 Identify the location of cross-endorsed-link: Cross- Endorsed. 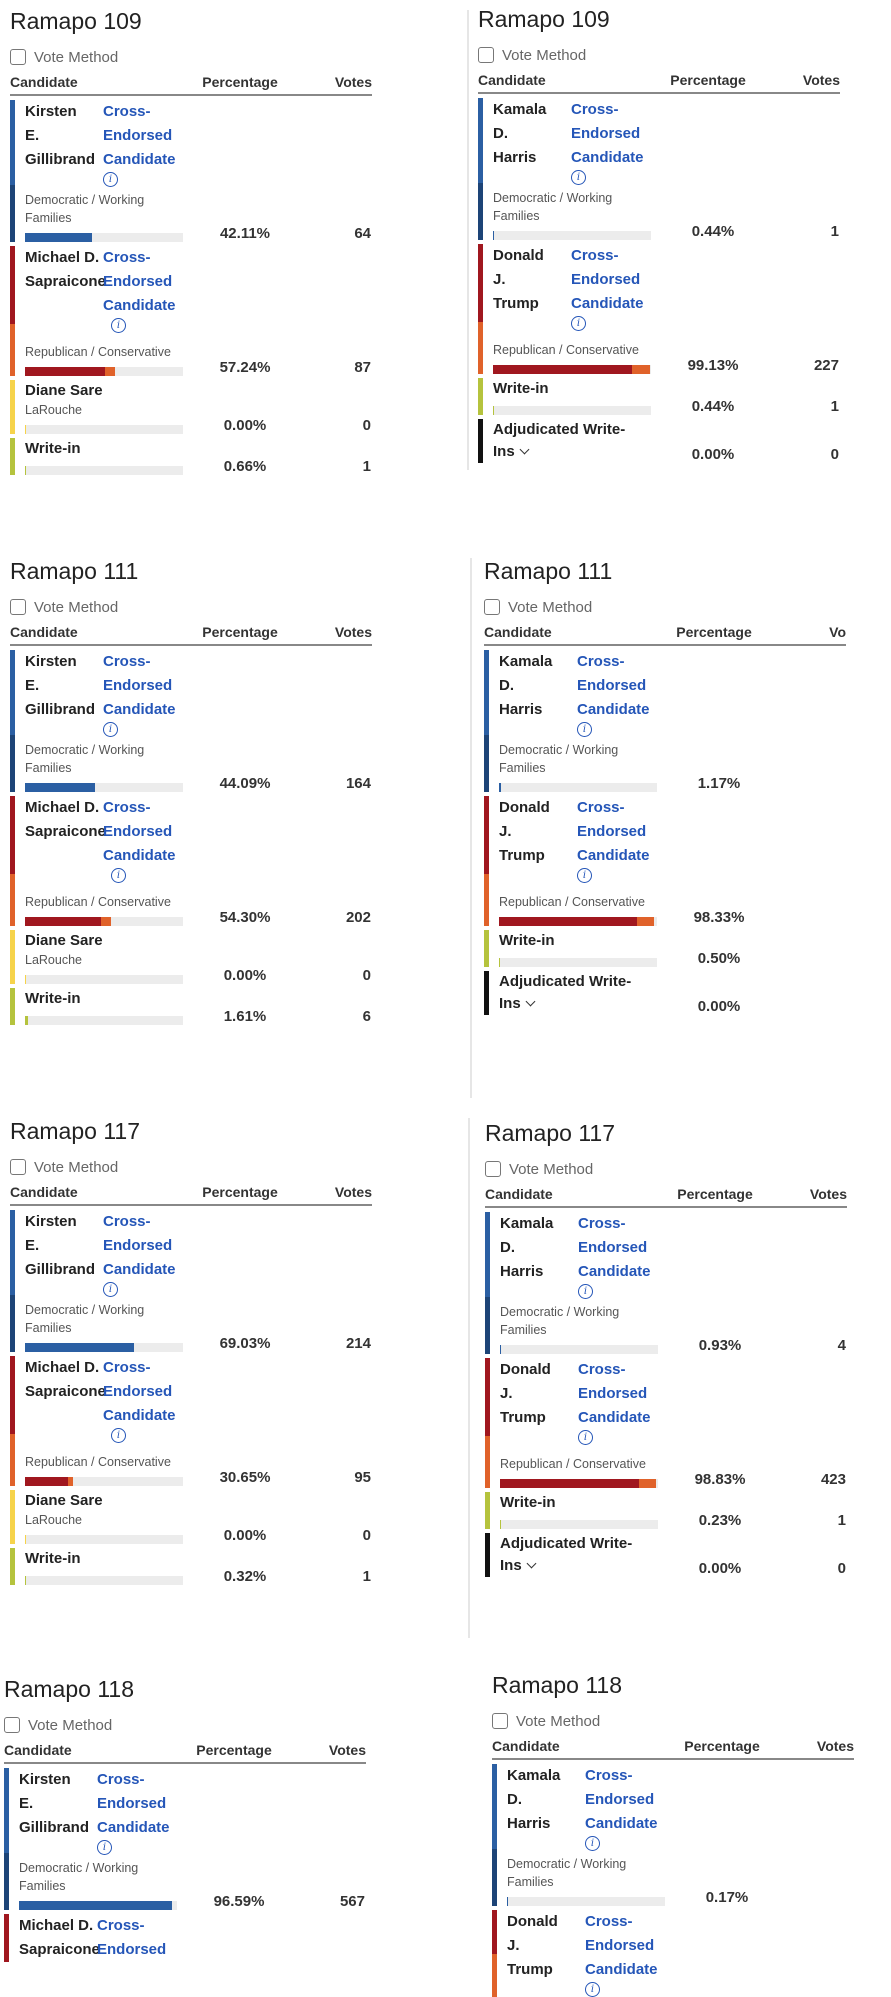
(131, 1938).